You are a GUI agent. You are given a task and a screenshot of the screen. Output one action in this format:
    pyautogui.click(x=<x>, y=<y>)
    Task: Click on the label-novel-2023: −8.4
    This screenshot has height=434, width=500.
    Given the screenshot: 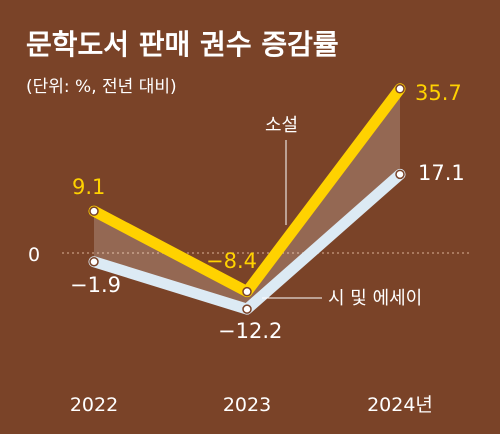 What is the action you would take?
    pyautogui.click(x=231, y=261)
    